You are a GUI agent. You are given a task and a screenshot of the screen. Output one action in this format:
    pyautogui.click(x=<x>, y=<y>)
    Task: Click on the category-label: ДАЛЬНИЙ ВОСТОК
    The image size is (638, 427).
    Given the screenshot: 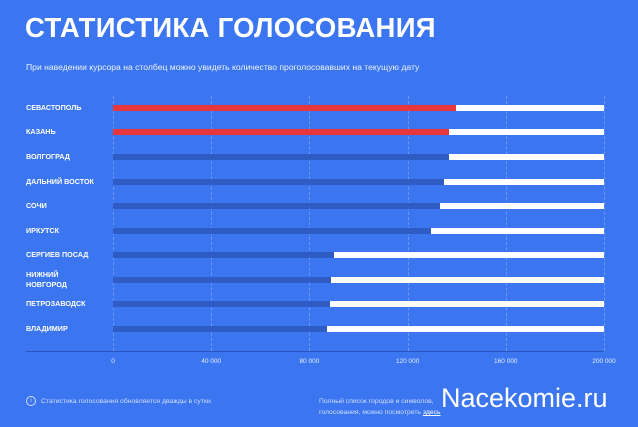 What is the action you would take?
    pyautogui.click(x=60, y=181)
    